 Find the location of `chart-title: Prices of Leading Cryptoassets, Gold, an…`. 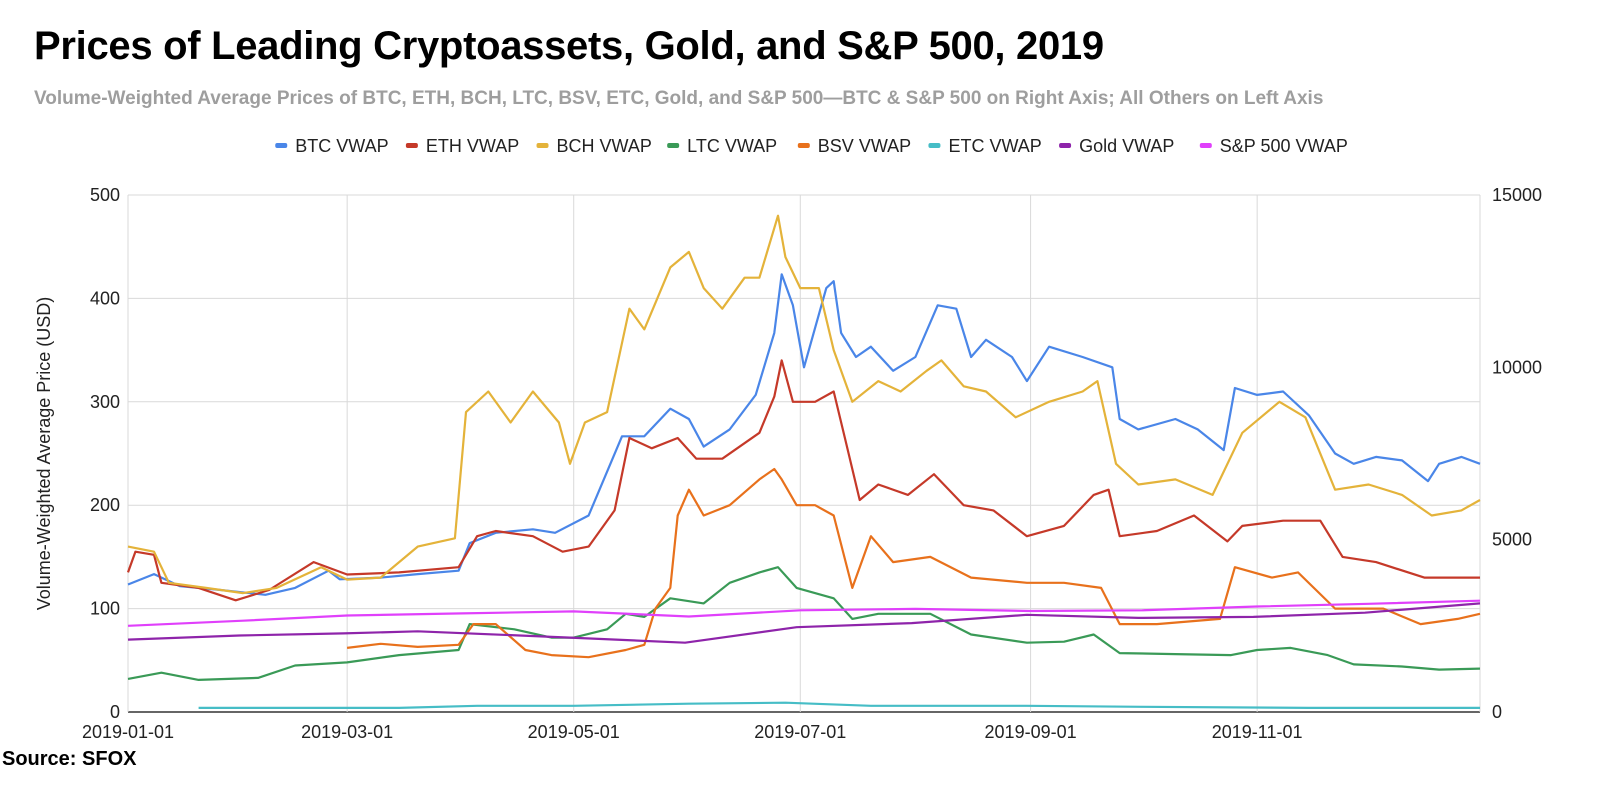

chart-title: Prices of Leading Cryptoassets, Gold, an… is located at coordinates (569, 46).